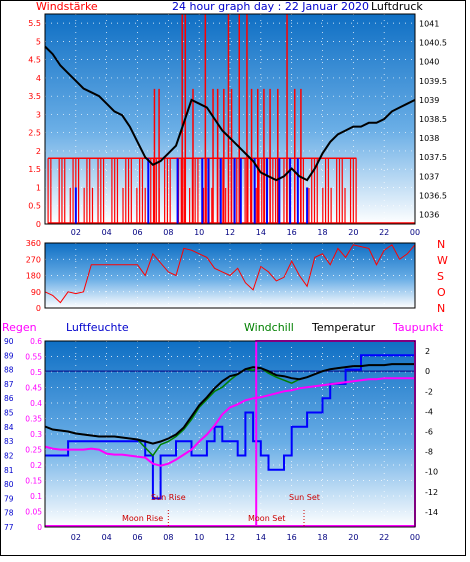 The width and height of the screenshot is (470, 562). Describe the element at coordinates (429, 176) in the screenshot. I see `pressure-axis-tick-label: 1037` at that location.